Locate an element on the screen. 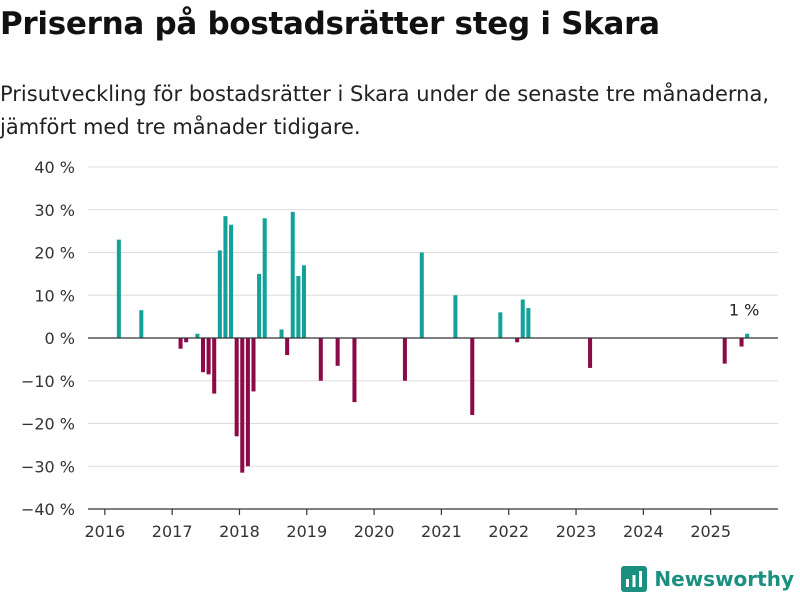  x-tick-label: 2020 is located at coordinates (374, 531).